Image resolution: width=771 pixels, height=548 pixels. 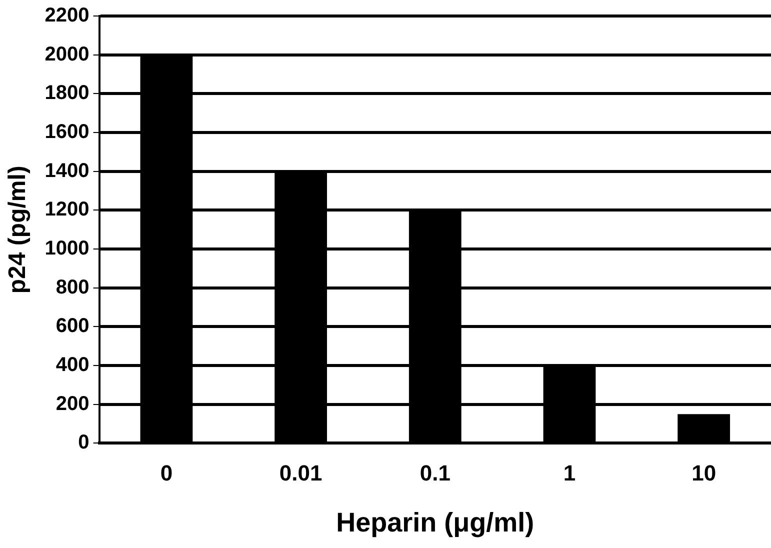 I want to click on y-tick-label: 2200, so click(x=67, y=15).